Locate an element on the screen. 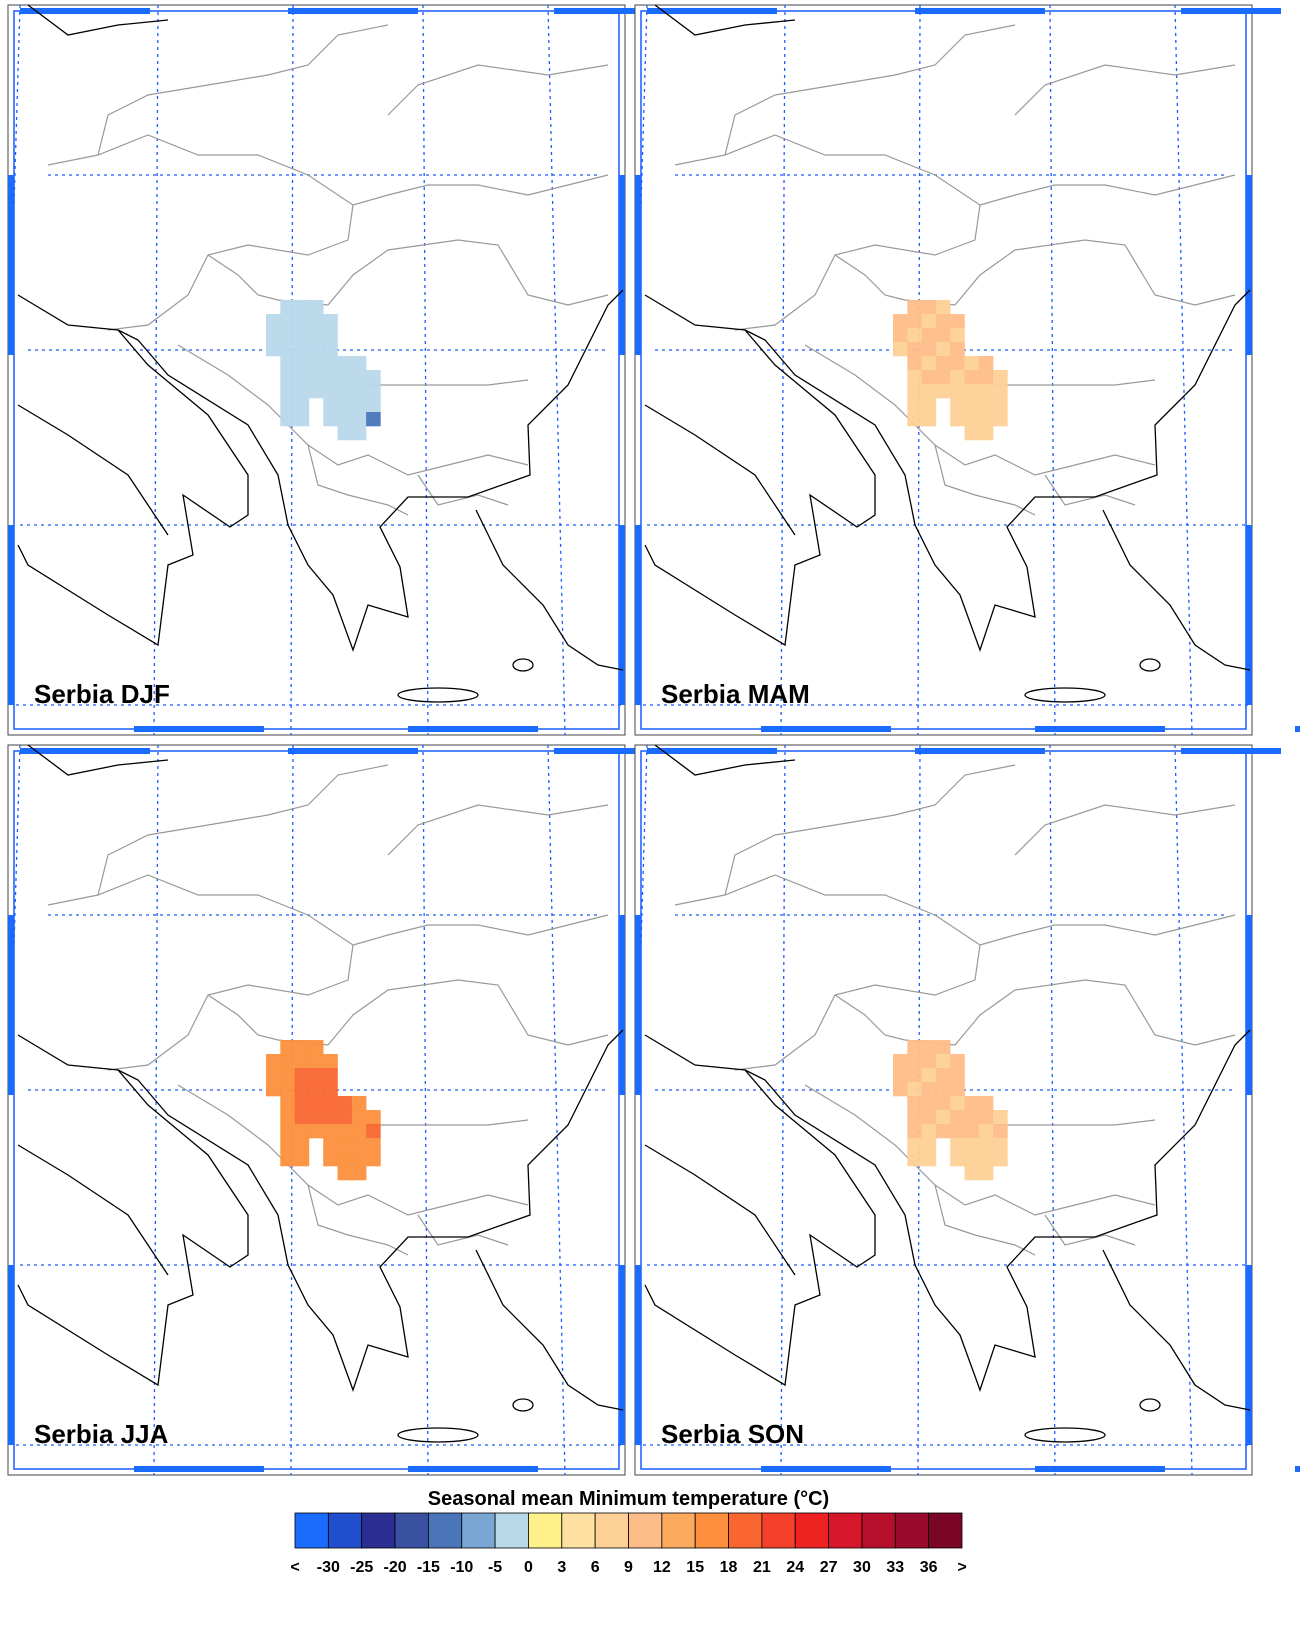 The width and height of the screenshot is (1300, 1627). colorbar-title: Seasonal mean Minimum temperature (°C) is located at coordinates (628, 1499).